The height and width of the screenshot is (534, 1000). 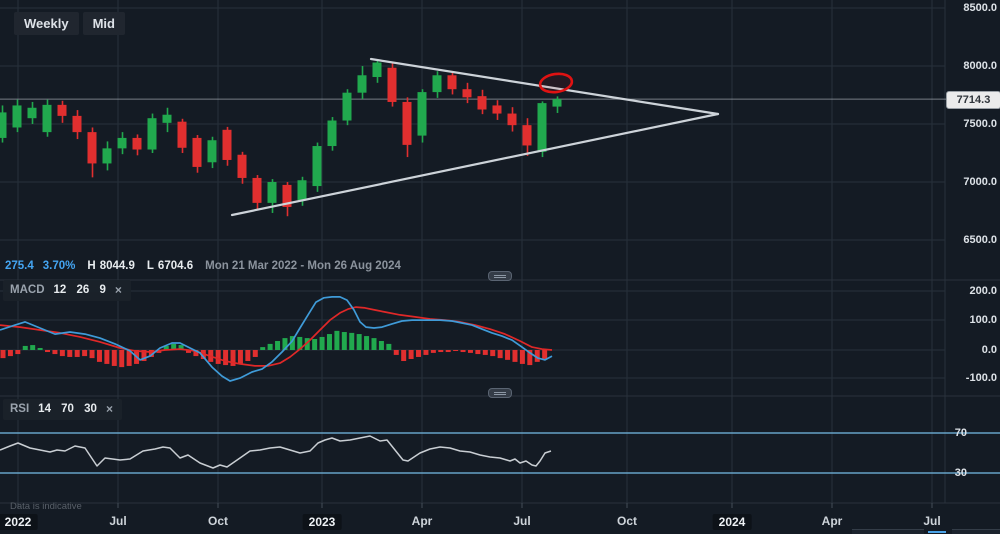 What do you see at coordinates (980, 66) in the screenshot?
I see `price-axis-label: 8000.0` at bounding box center [980, 66].